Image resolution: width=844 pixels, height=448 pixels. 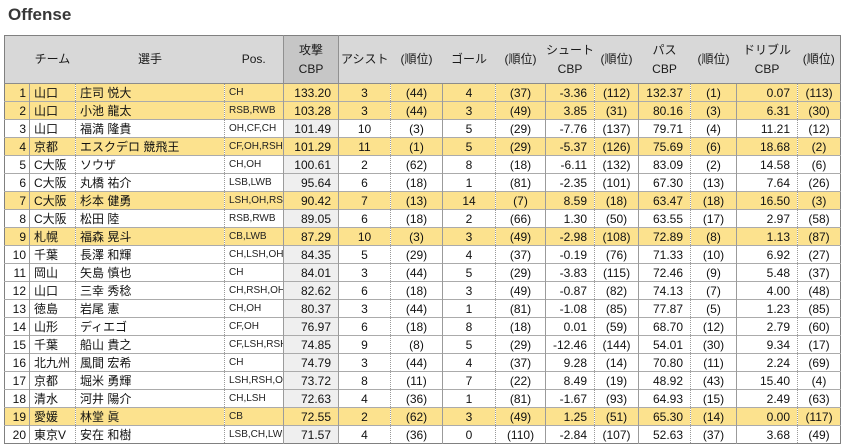 What do you see at coordinates (713, 236) in the screenshot?
I see `pass-rank-cell: (8)` at bounding box center [713, 236].